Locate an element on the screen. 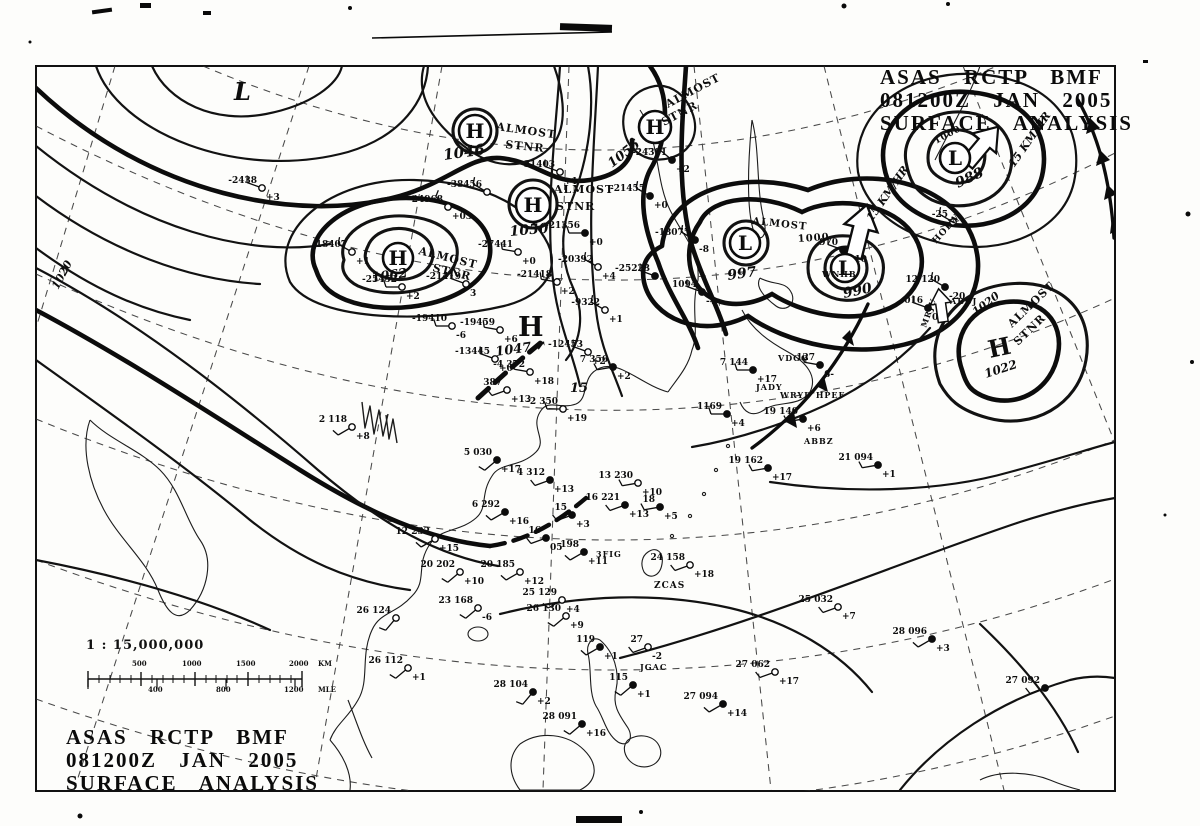 Image resolution: width=1200 pixels, height=826 pixels. station-value: +9 is located at coordinates (577, 626).